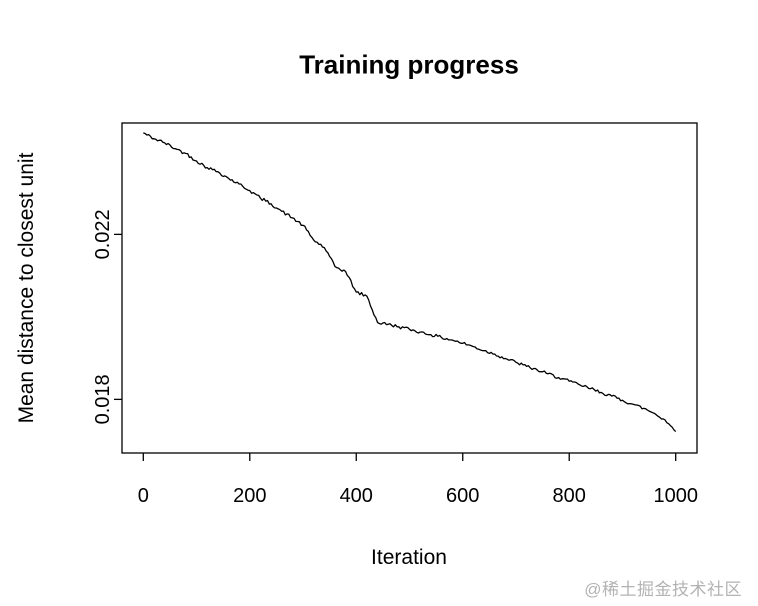 This screenshot has width=758, height=606. Describe the element at coordinates (26, 288) in the screenshot. I see `y-axis-label: Mean distance to closest unit` at that location.